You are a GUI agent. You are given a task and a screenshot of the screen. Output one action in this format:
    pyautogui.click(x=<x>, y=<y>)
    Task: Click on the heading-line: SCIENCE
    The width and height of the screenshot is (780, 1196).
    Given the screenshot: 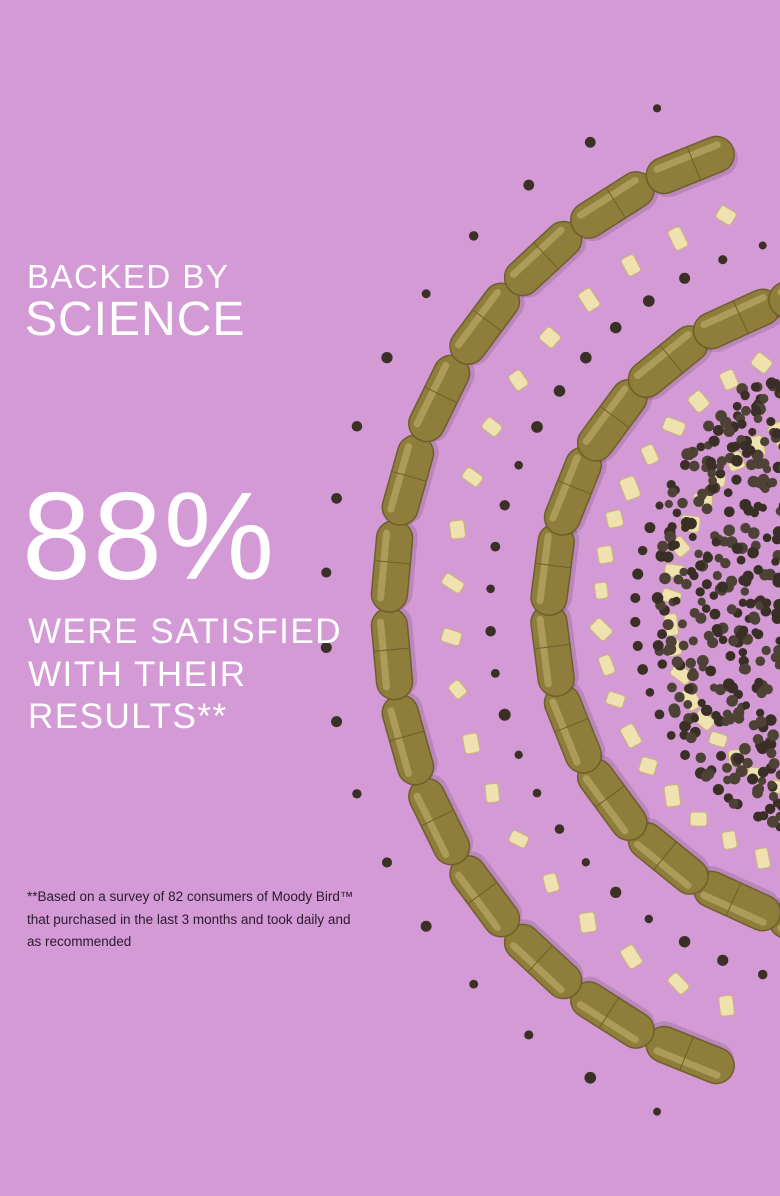 What is the action you would take?
    pyautogui.click(x=135, y=319)
    